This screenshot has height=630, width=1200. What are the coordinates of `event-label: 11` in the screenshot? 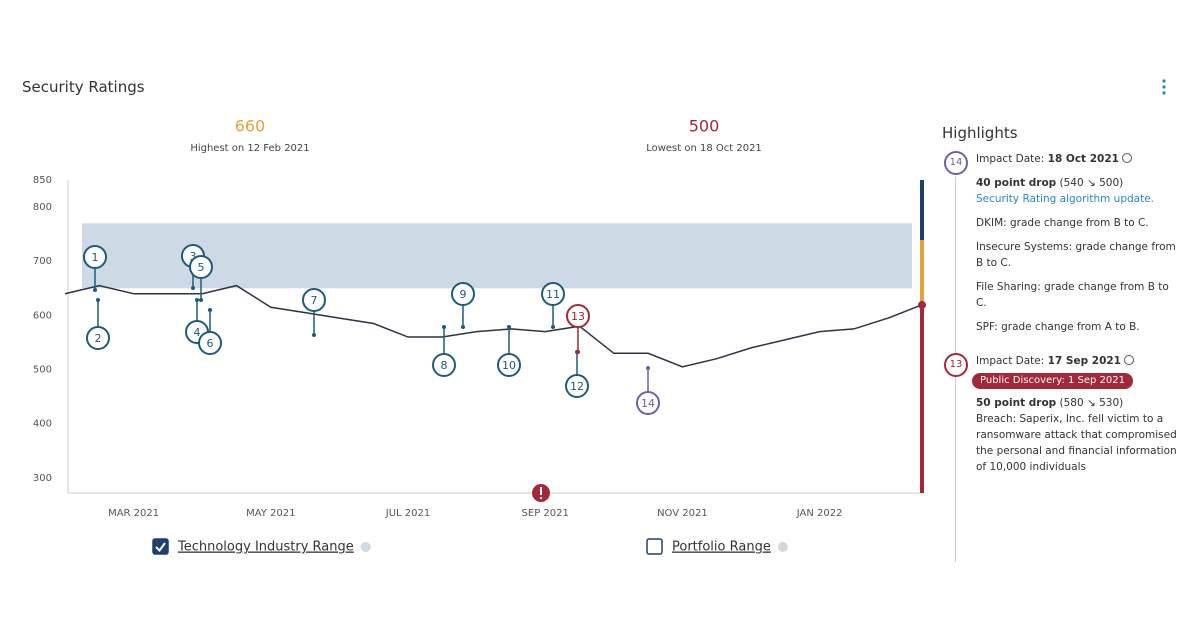 It's located at (553, 294).